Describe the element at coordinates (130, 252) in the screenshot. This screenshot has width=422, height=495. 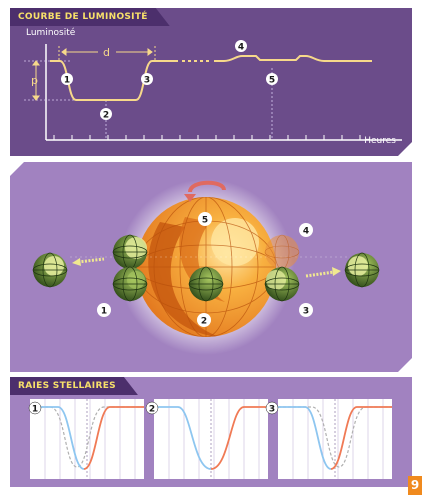
I see `planet-ingress-top` at that location.